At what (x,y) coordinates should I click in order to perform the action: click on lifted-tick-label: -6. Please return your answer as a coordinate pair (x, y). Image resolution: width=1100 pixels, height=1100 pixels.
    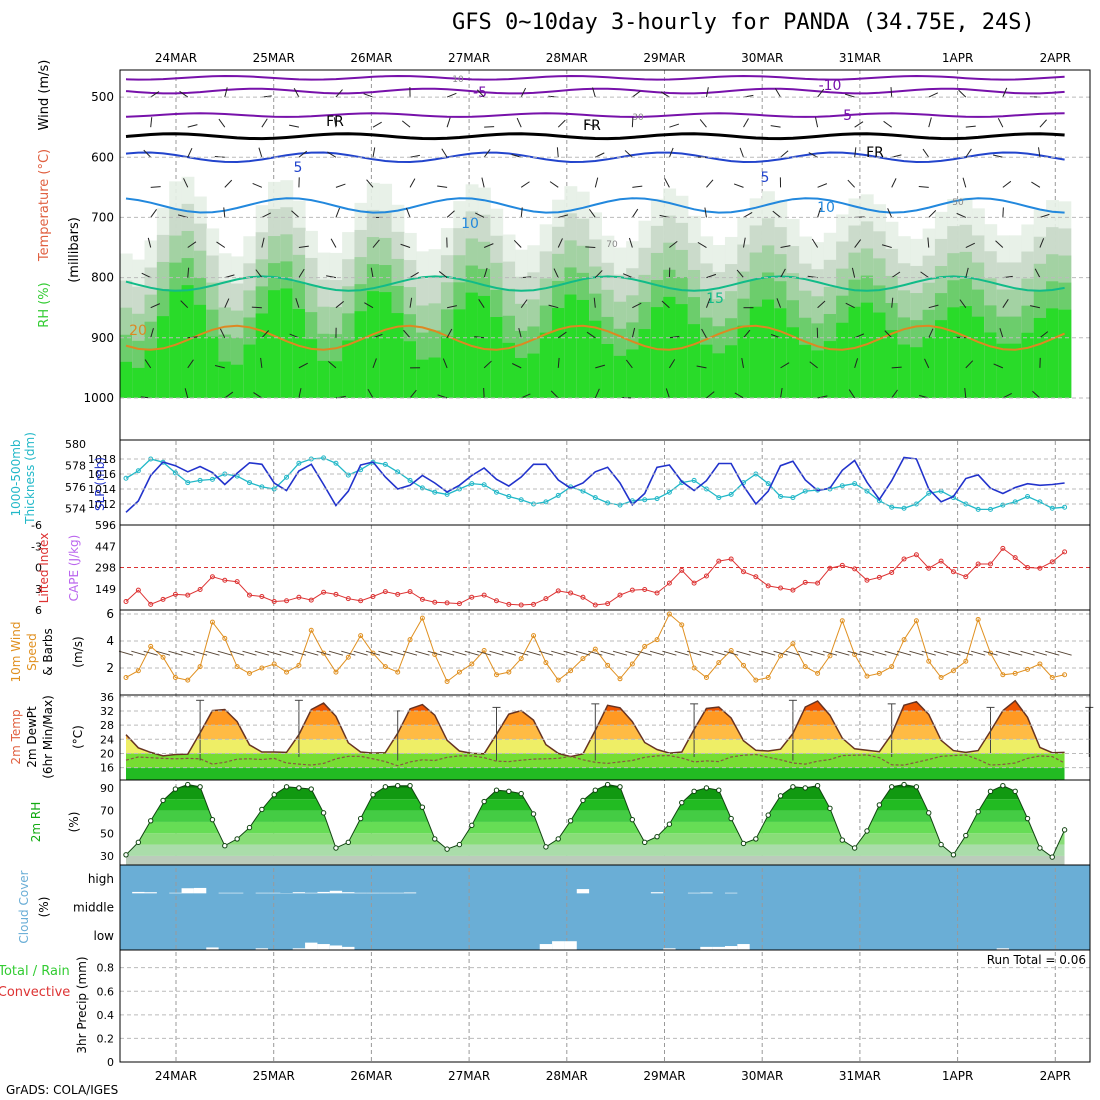
    Looking at the image, I should click on (36, 525).